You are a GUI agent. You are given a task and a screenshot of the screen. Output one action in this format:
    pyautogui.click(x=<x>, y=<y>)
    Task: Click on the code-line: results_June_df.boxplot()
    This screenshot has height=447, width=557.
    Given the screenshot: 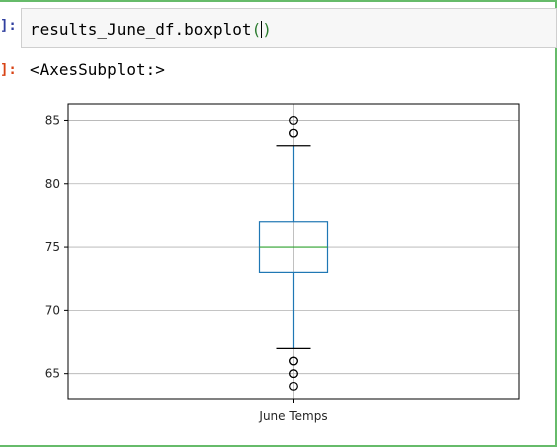 What is the action you would take?
    pyautogui.click(x=151, y=29)
    